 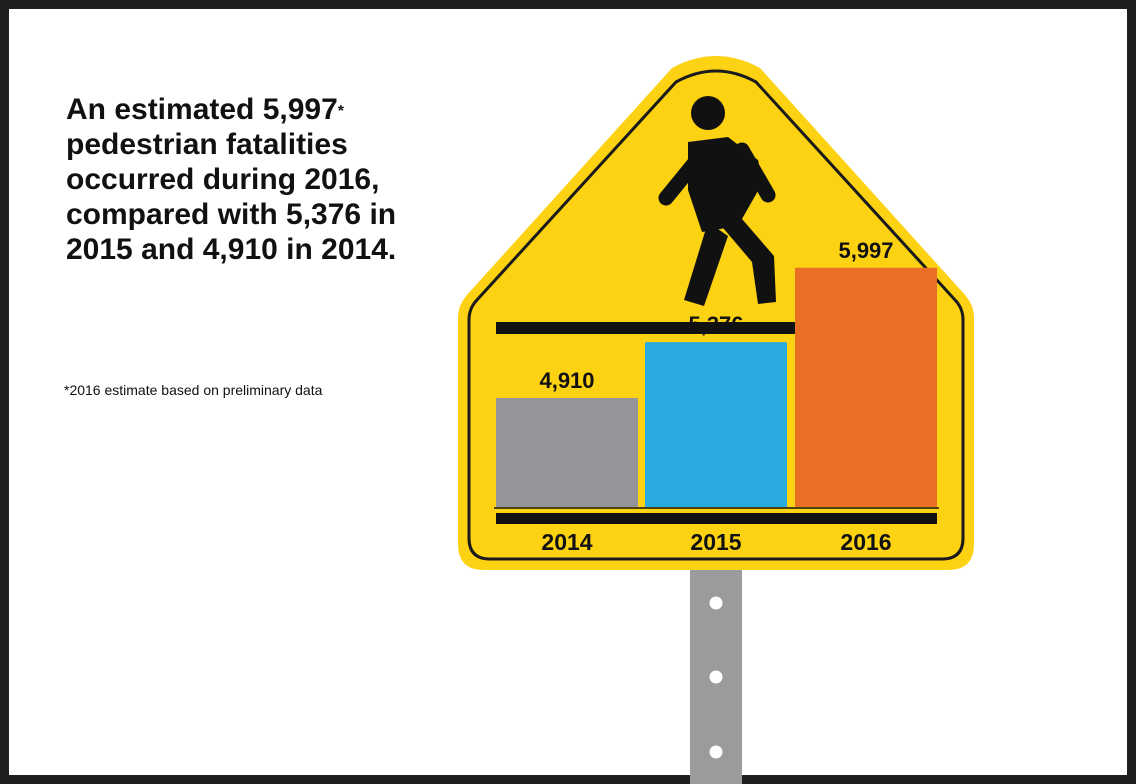 I want to click on headline-part-1: An estimated 5,997, so click(x=202, y=109).